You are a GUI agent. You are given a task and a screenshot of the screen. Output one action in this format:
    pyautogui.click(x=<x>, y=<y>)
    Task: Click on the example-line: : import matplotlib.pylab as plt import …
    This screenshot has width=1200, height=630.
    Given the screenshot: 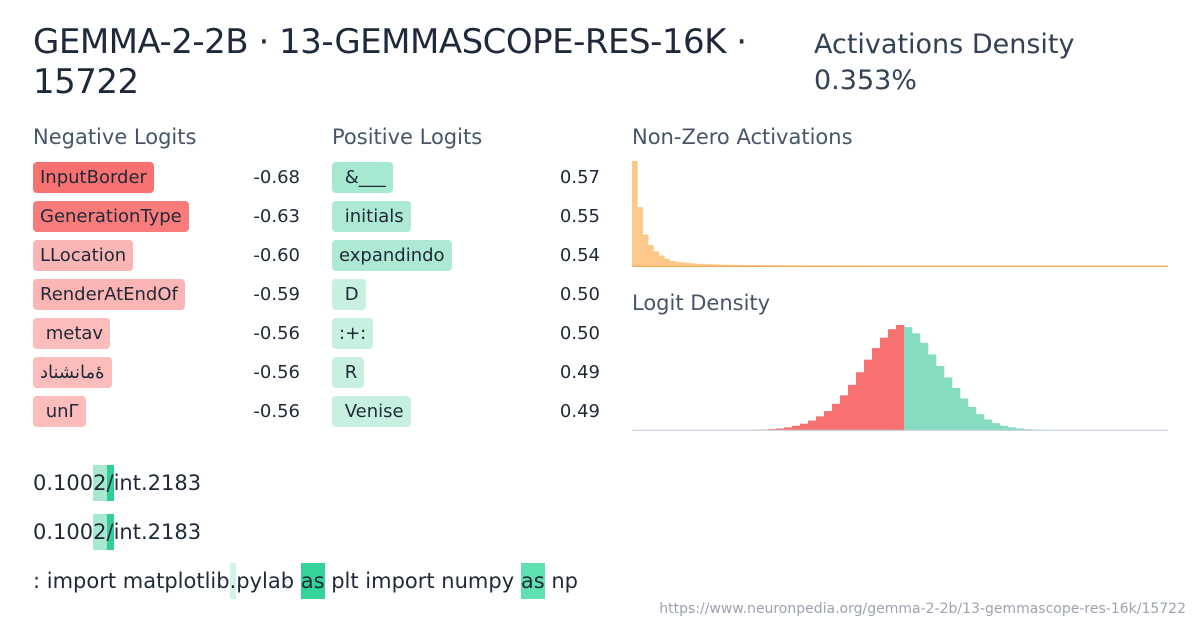 What is the action you would take?
    pyautogui.click(x=305, y=581)
    